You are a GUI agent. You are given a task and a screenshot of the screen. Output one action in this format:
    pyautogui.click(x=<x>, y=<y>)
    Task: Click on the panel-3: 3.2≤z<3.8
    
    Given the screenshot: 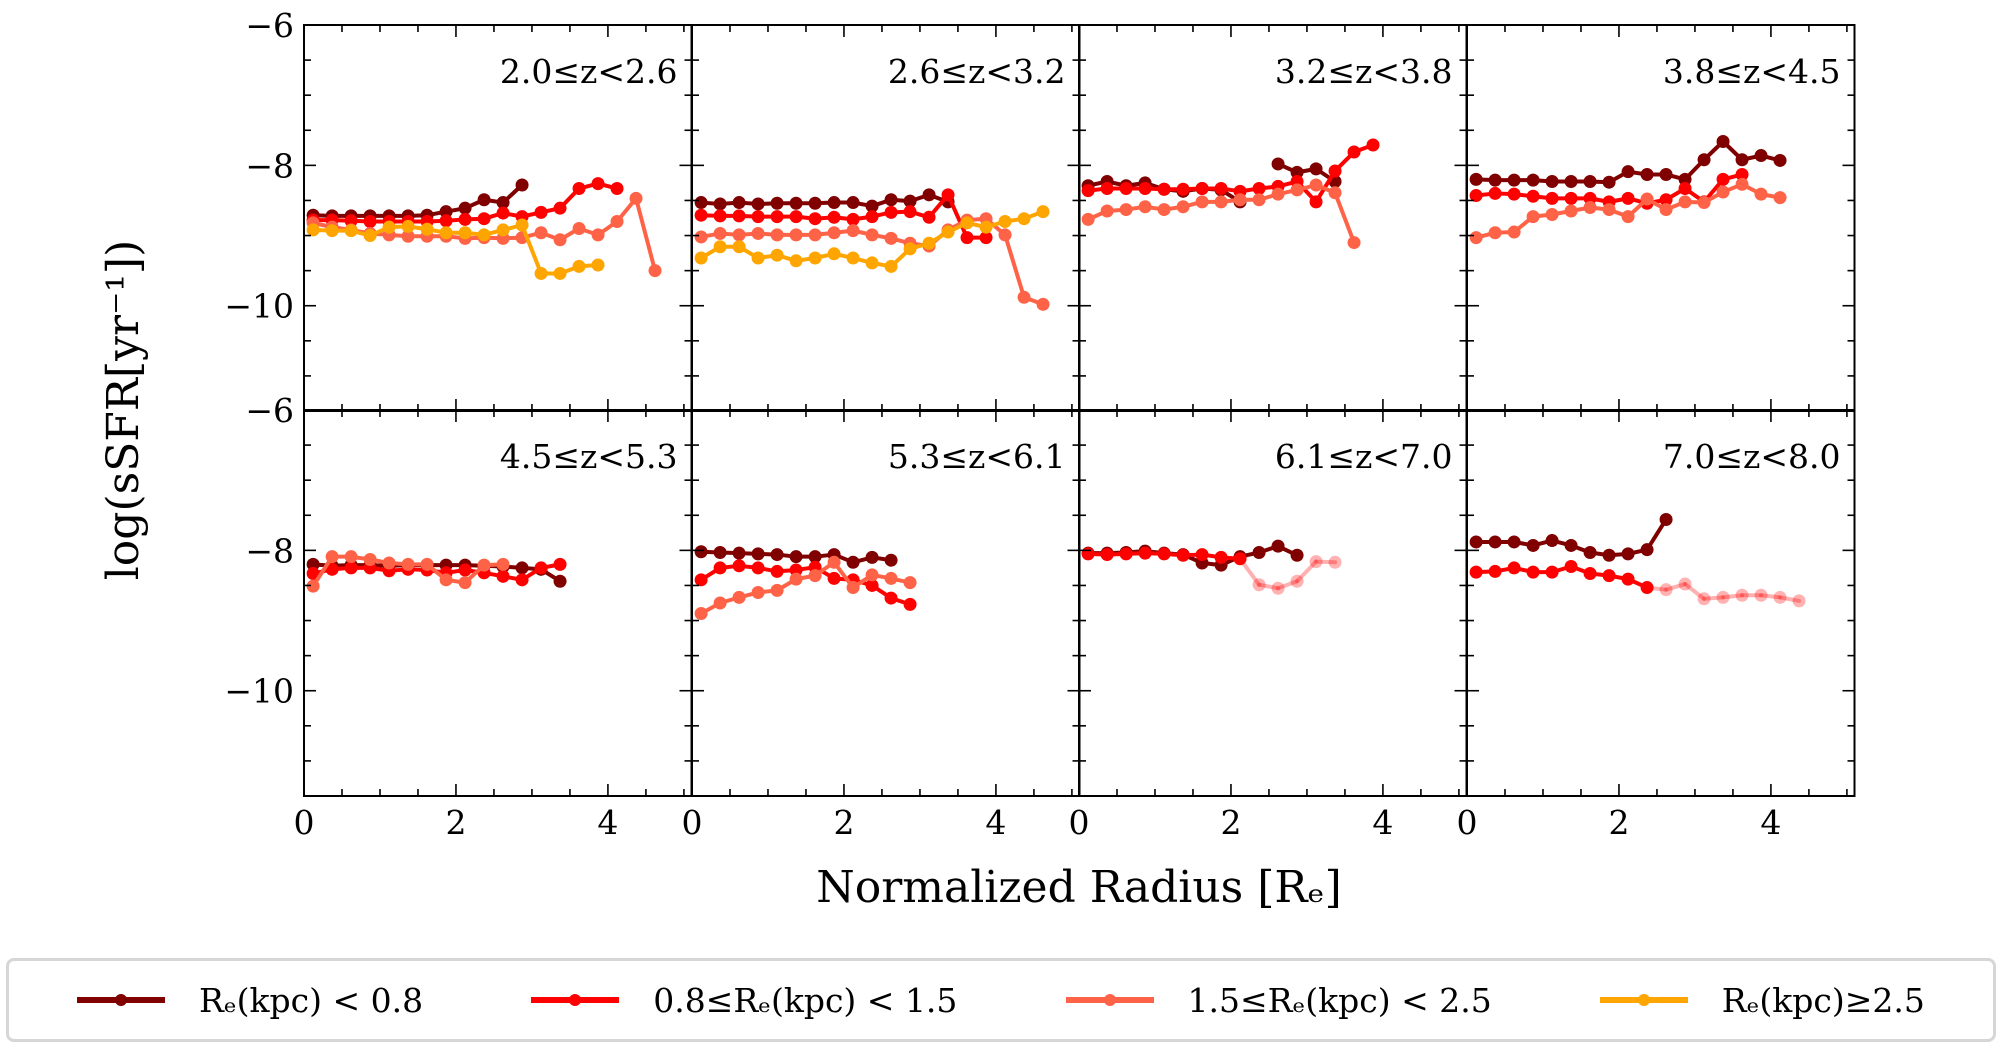 What is the action you would take?
    pyautogui.click(x=1273, y=218)
    